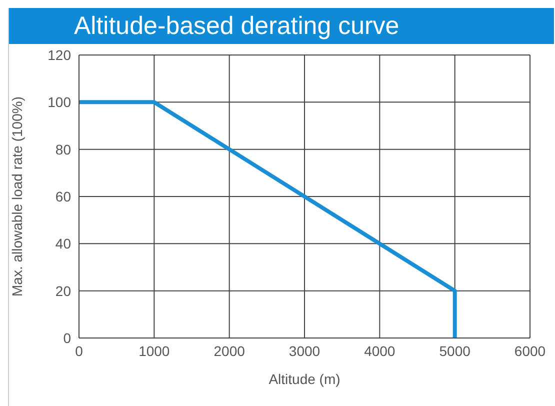 This screenshot has width=555, height=406. Describe the element at coordinates (230, 350) in the screenshot. I see `x-tick-label: 2000` at that location.